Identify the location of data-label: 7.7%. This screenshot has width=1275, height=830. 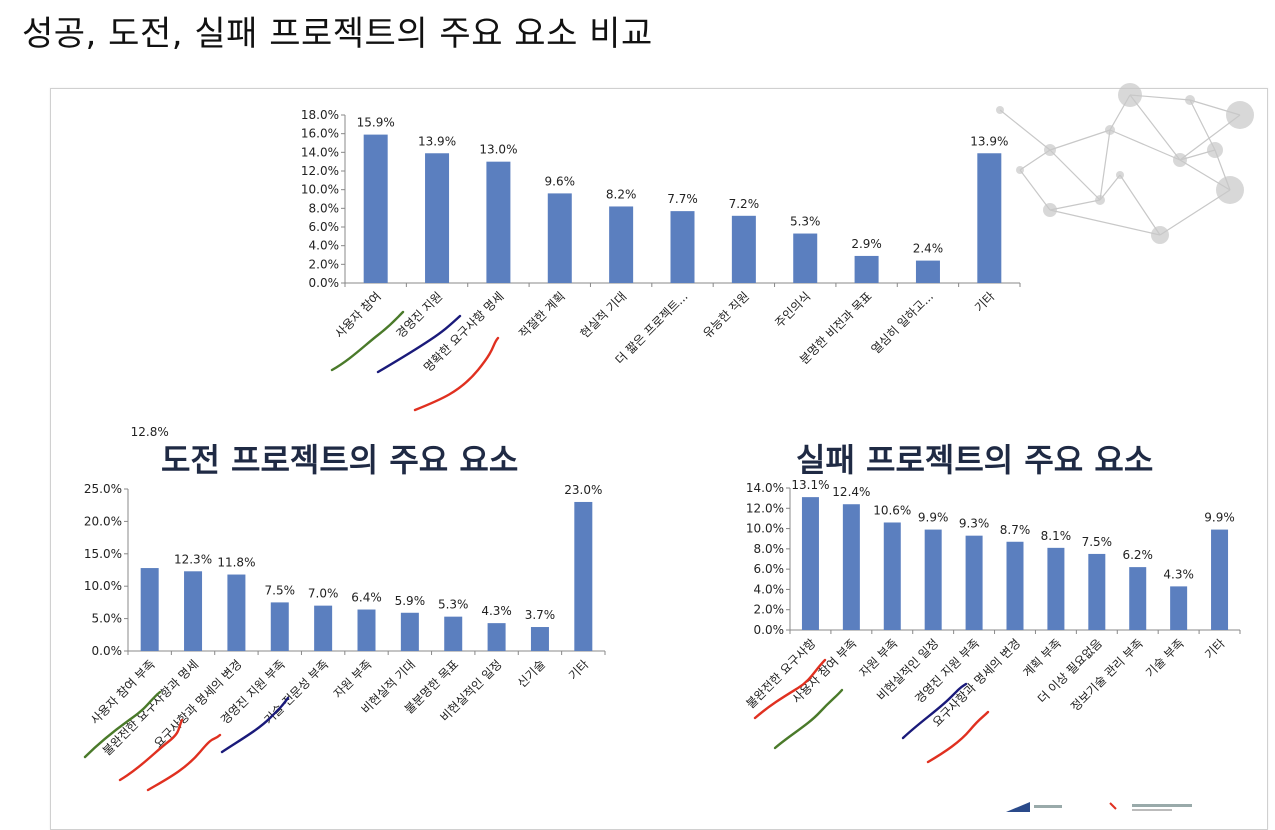
(682, 199).